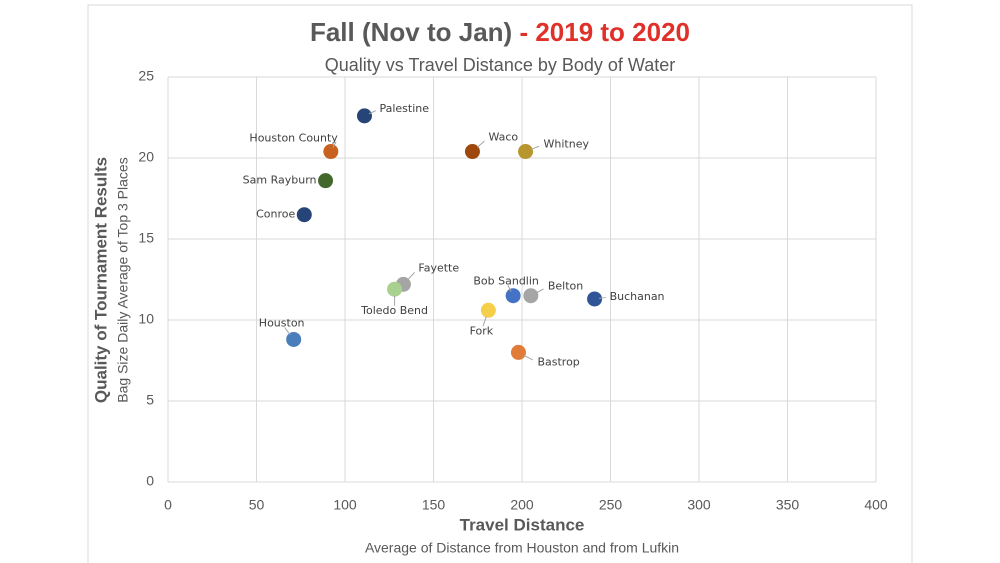 The image size is (1000, 563). I want to click on x-tick-label: 50, so click(257, 505).